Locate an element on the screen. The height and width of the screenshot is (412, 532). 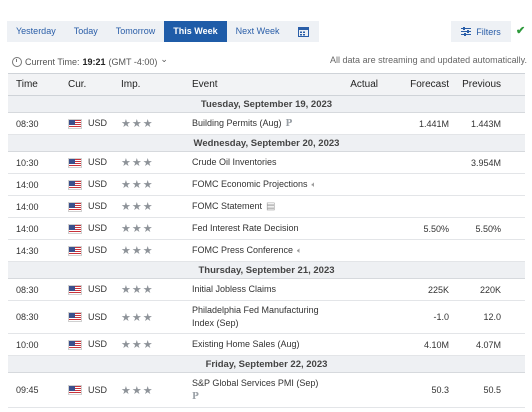
event-time: 10:00 is located at coordinates (34, 344).